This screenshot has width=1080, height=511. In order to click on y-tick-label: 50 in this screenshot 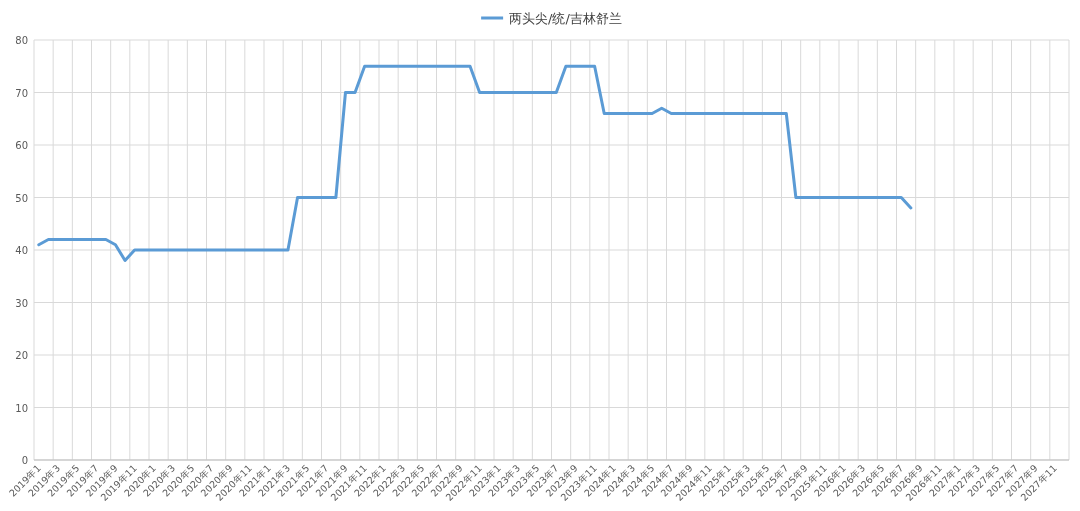, I will do `click(21, 198)`.